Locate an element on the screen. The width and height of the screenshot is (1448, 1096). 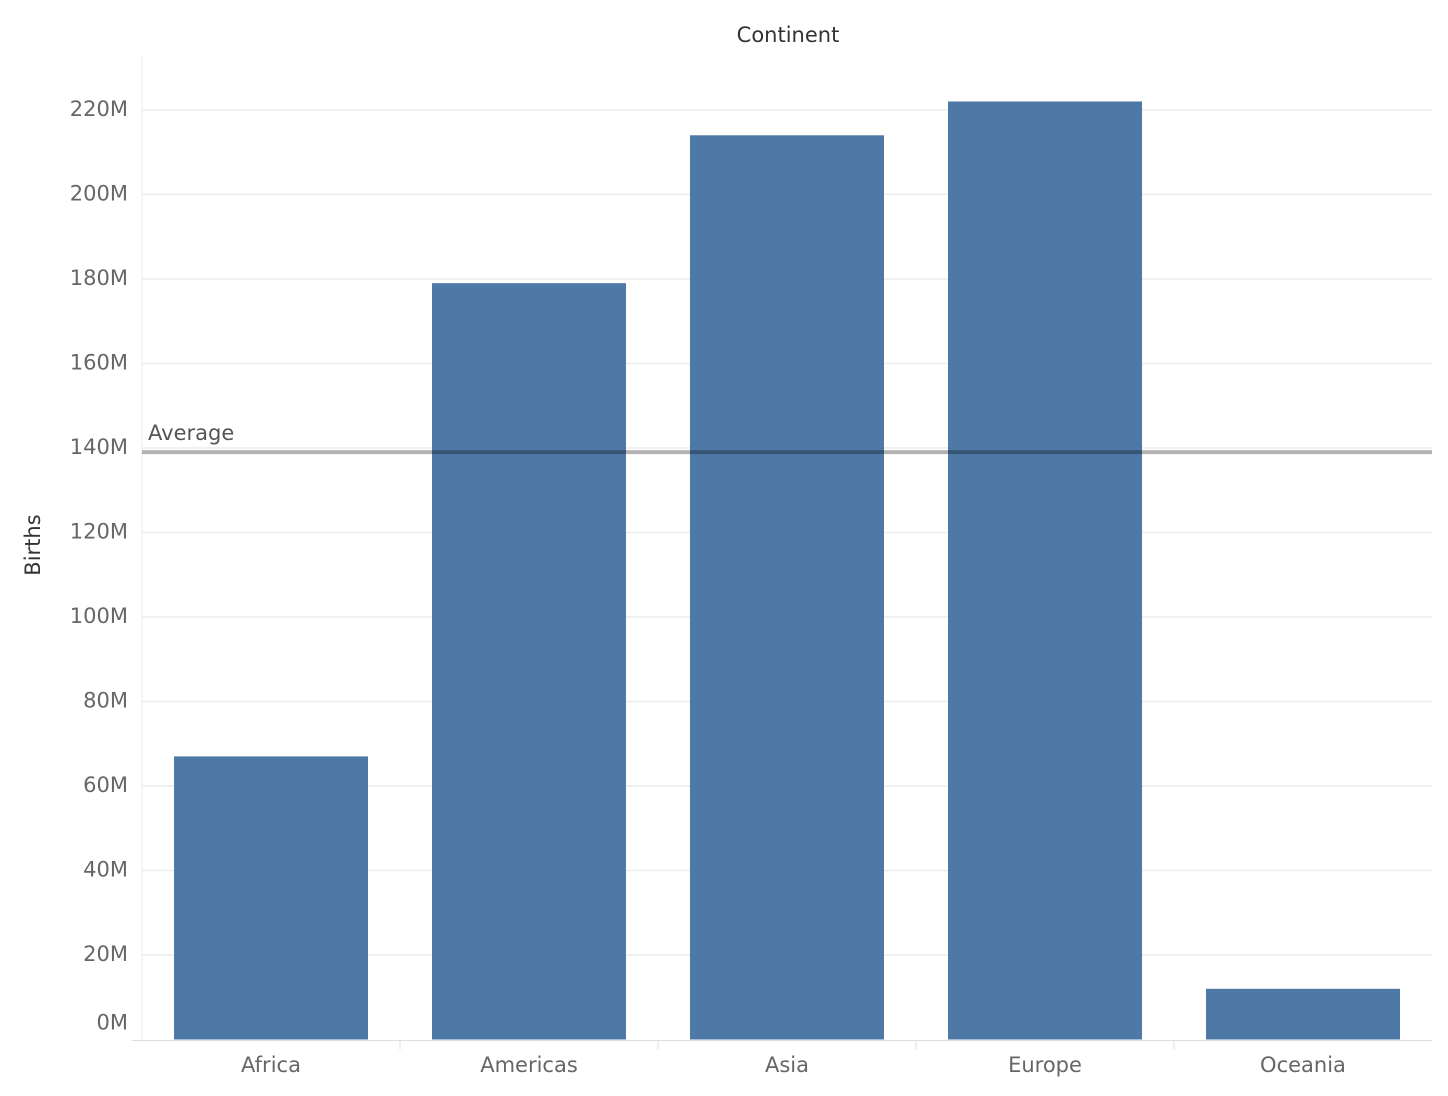
y-tick-label: 0M is located at coordinates (112, 1023).